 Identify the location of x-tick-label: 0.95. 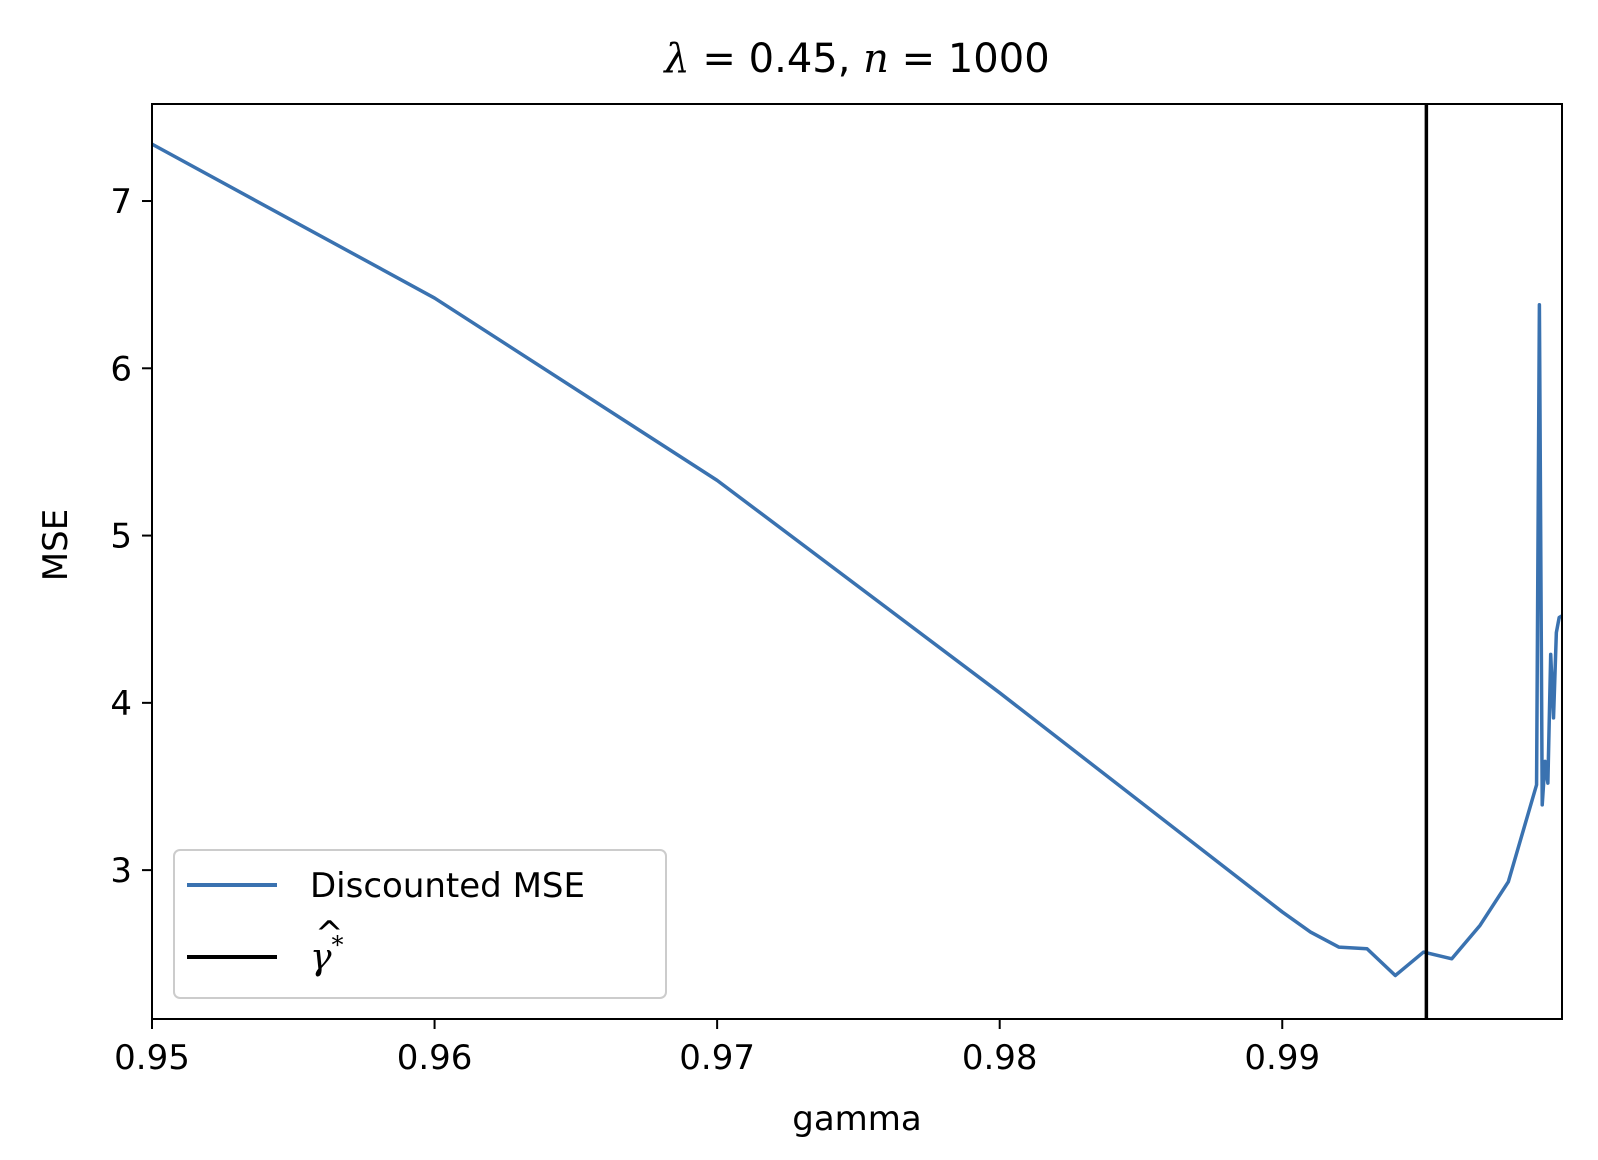
(152, 1058).